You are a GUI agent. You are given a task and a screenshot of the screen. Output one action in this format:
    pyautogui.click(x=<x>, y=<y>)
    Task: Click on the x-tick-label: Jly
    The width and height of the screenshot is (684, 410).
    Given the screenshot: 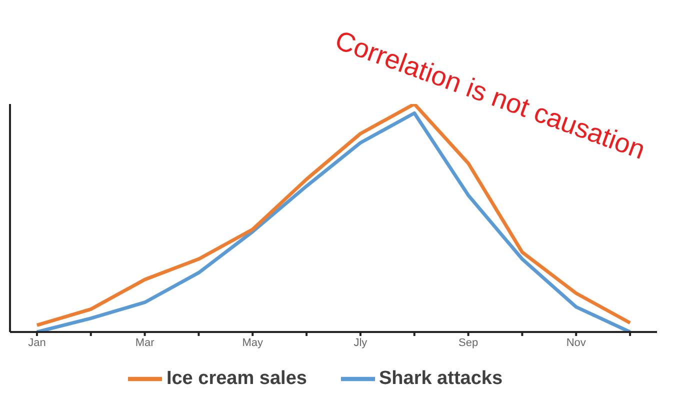 What is the action you would take?
    pyautogui.click(x=361, y=342)
    